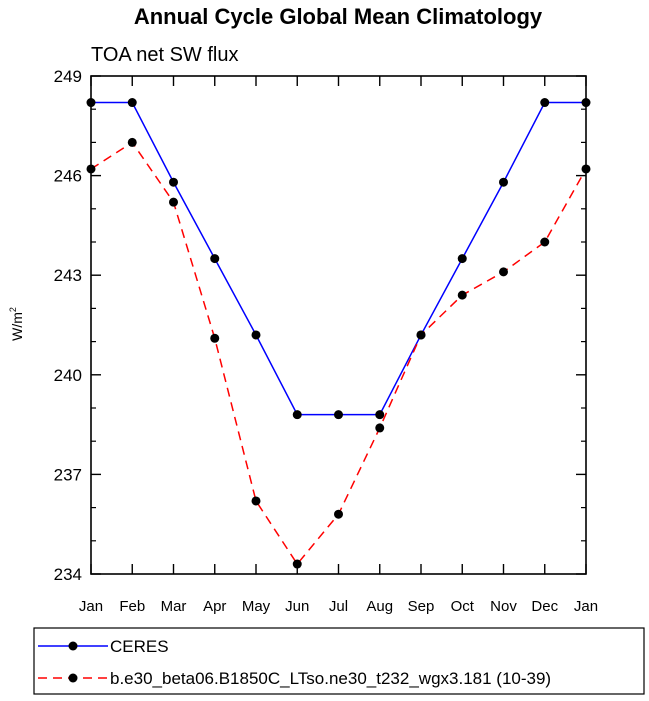 The image size is (649, 701). What do you see at coordinates (421, 606) in the screenshot?
I see `x-tick-label: Sep` at bounding box center [421, 606].